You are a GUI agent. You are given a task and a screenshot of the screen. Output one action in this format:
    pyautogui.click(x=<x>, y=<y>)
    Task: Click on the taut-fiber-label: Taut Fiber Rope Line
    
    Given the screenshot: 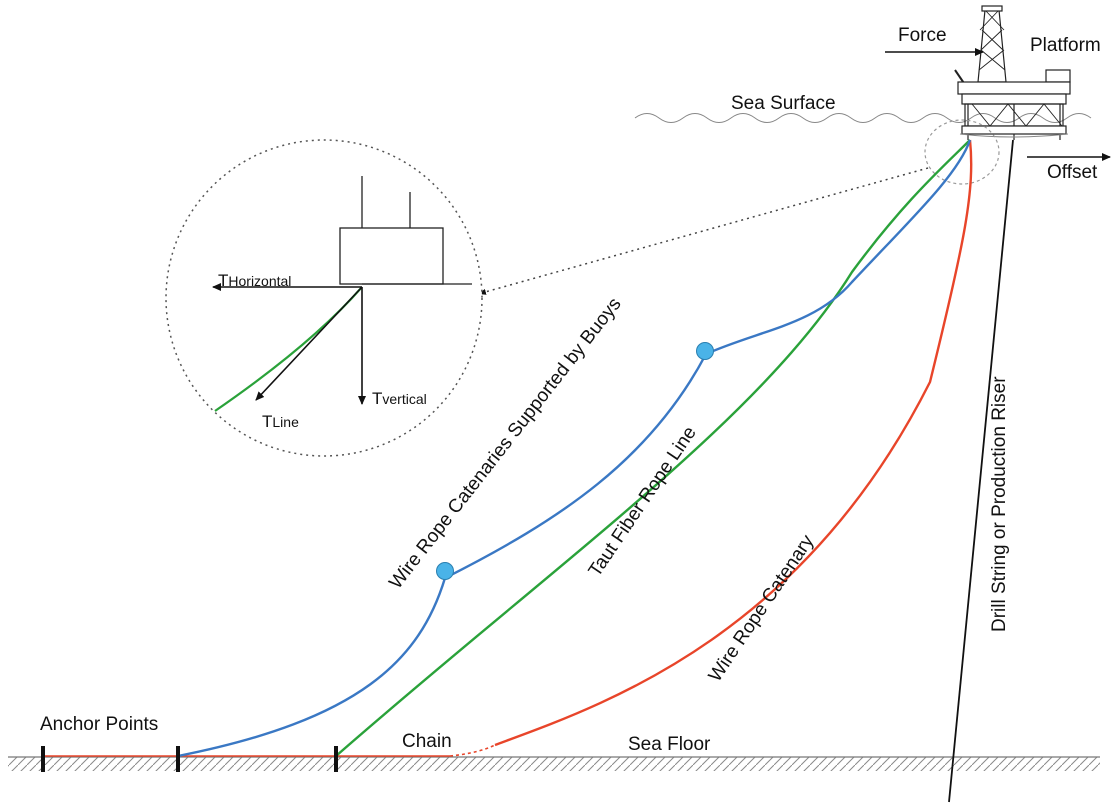 What is the action you would take?
    pyautogui.click(x=643, y=502)
    